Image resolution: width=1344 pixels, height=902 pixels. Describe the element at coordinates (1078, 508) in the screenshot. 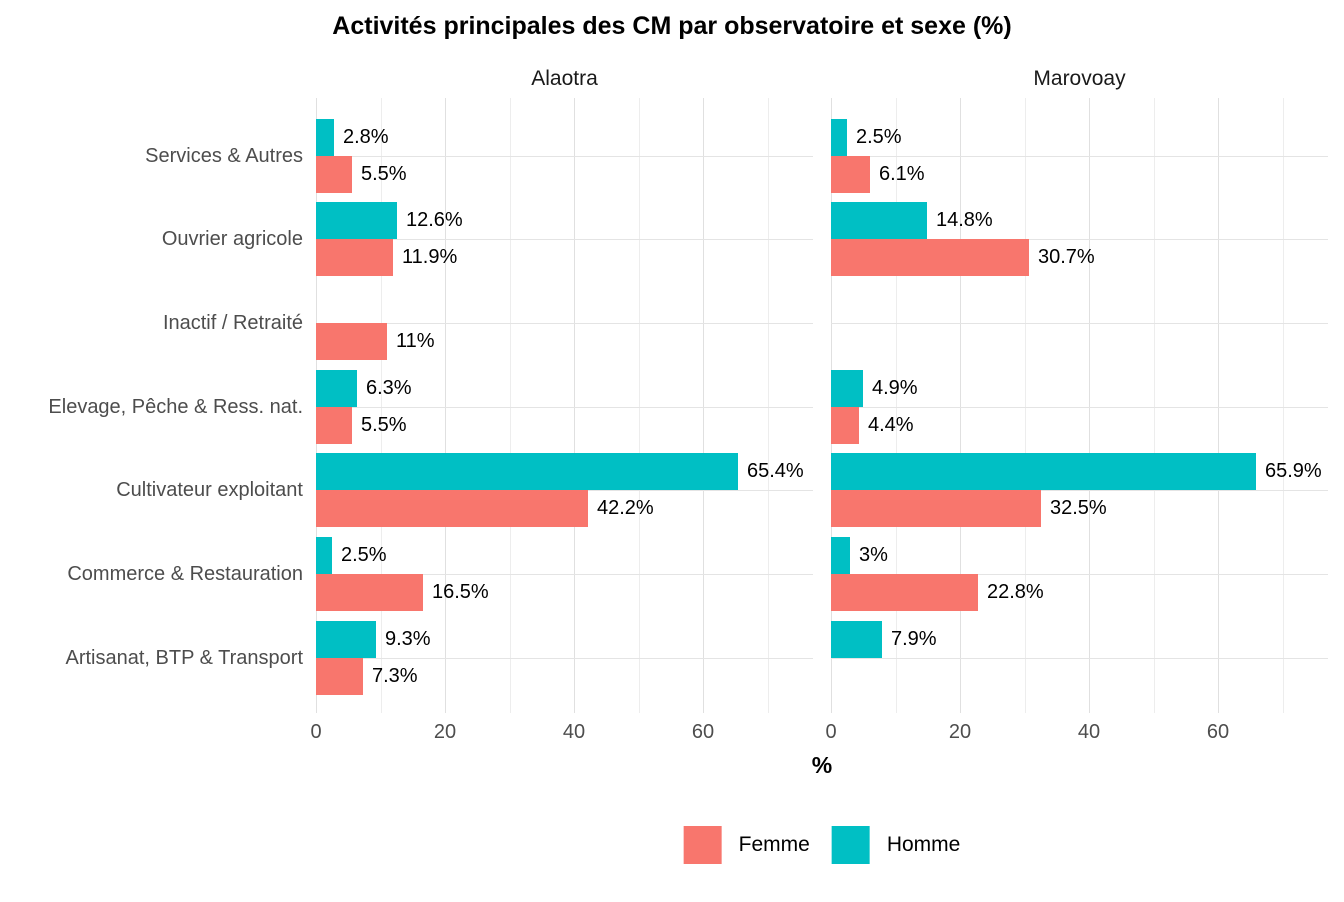

I see `bar-value-label: 32.5%` at that location.